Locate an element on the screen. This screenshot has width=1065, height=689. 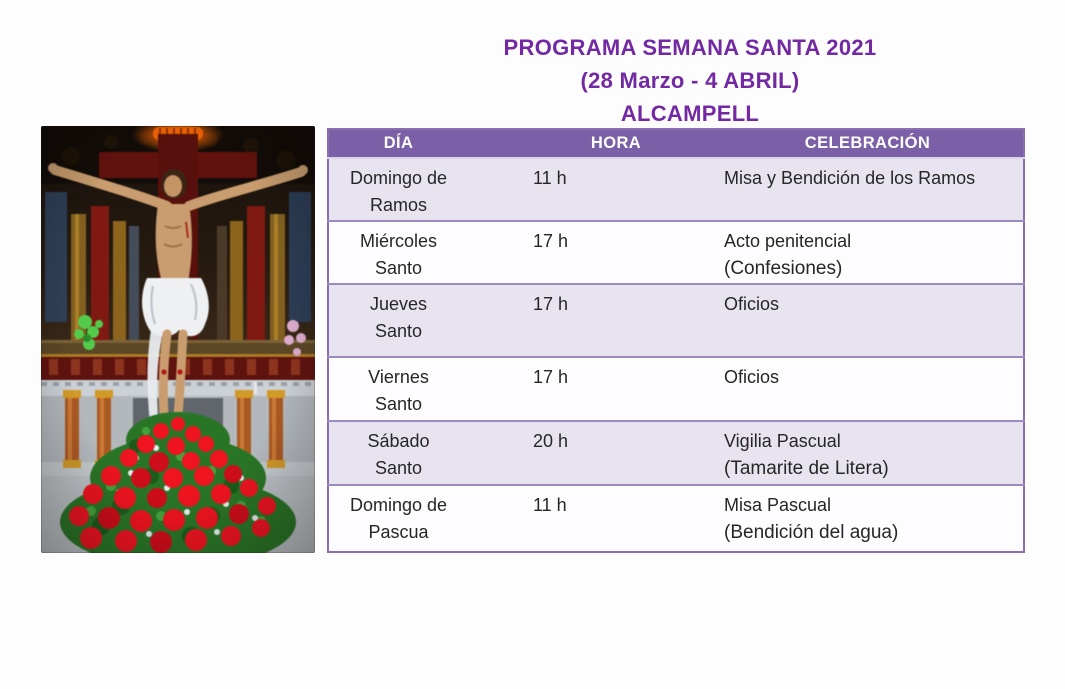
cell-celebration: Misa y Bendición de los Ramos is located at coordinates (868, 189).